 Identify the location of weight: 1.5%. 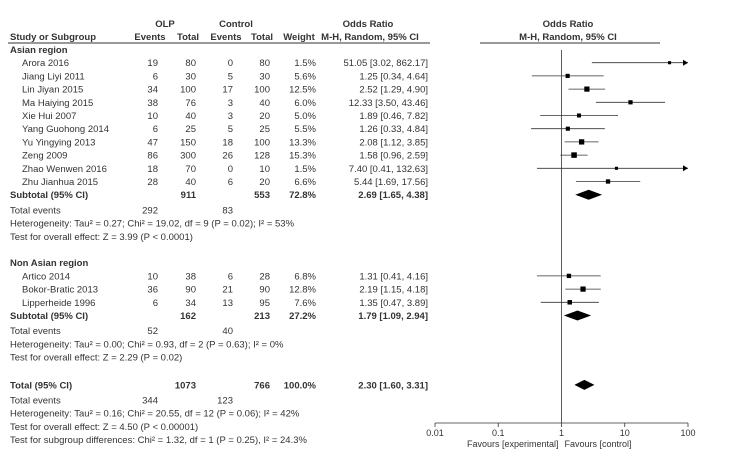
(305, 169).